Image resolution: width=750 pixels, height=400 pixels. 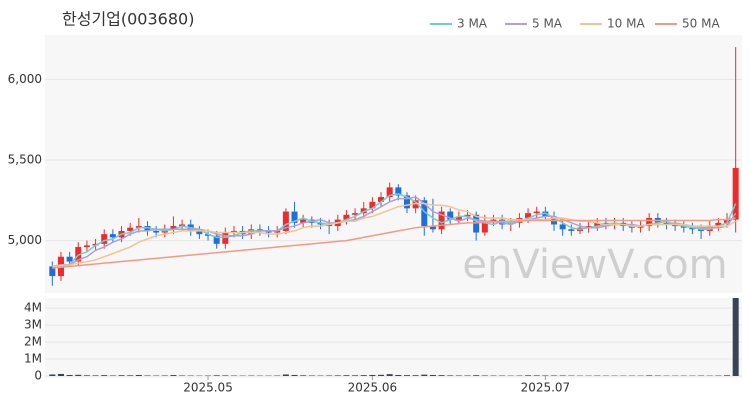 What do you see at coordinates (33, 308) in the screenshot?
I see `y-tick-label: 4M` at bounding box center [33, 308].